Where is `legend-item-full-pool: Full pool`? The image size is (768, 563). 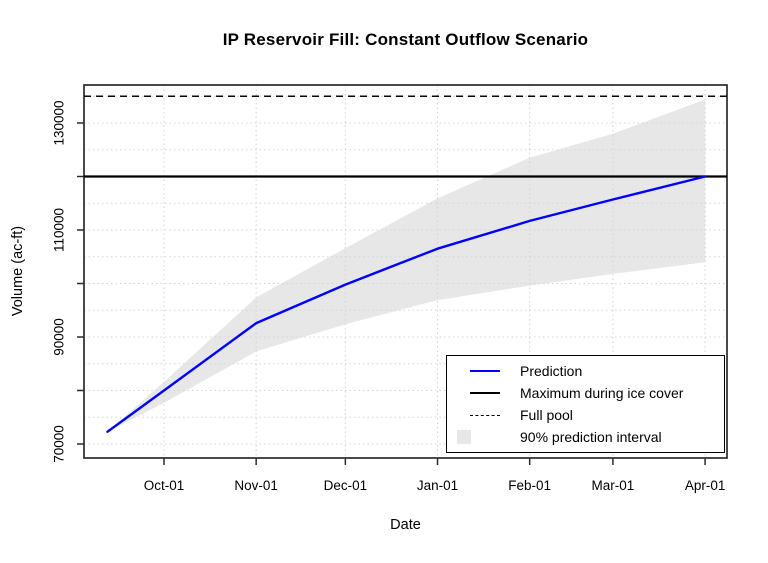
legend-item-full-pool: Full pool is located at coordinates (585, 415).